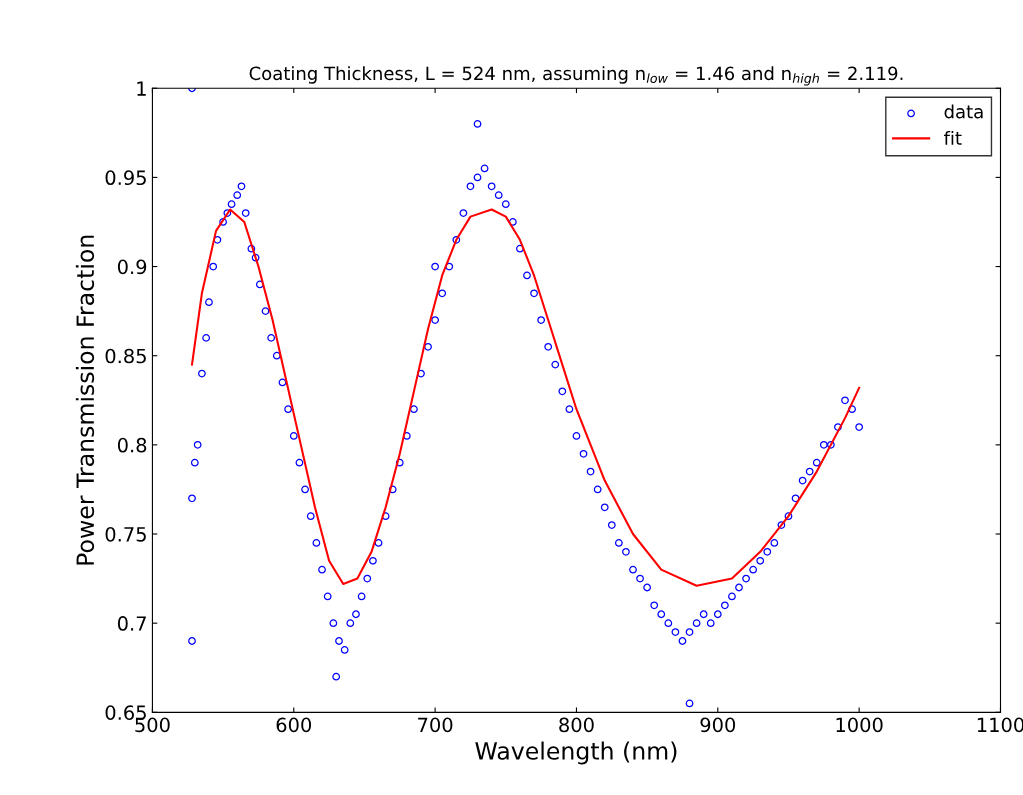 The width and height of the screenshot is (1023, 795). I want to click on y-tick-label: 0.95, so click(125, 178).